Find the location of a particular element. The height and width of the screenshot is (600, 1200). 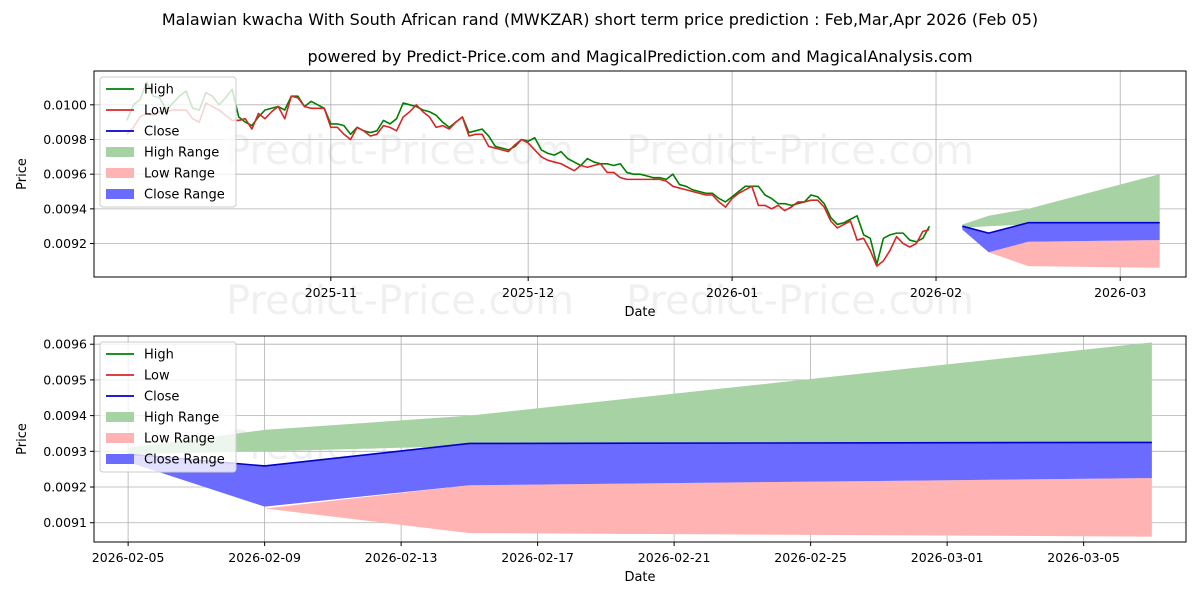

y-tick-label: 0.0100 is located at coordinates (65, 104).